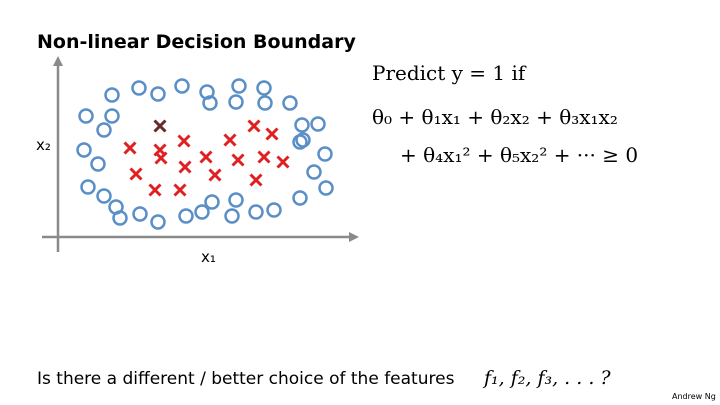 The image size is (720, 405). Describe the element at coordinates (546, 378) in the screenshot. I see `question-math: f₁, f₂, f₃, . . . ?` at that location.